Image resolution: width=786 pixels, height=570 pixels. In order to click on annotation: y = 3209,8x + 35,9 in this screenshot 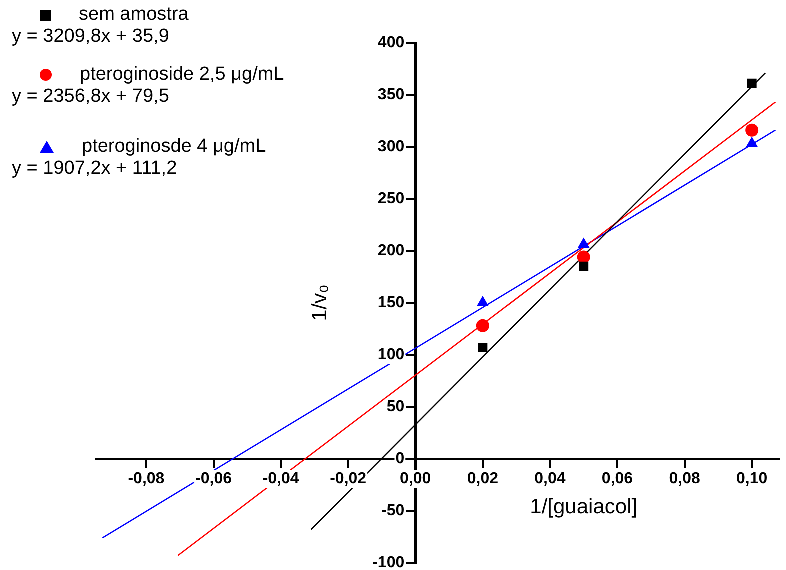, I will do `click(91, 37)`.